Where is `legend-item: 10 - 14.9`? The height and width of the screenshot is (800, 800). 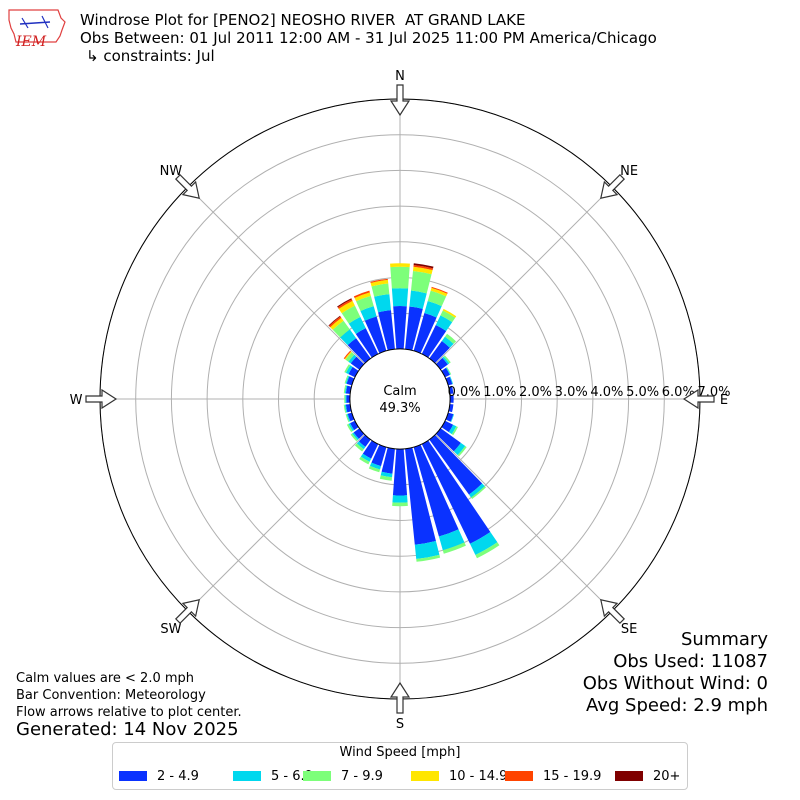
legend-item: 10 - 14.9 is located at coordinates (459, 776).